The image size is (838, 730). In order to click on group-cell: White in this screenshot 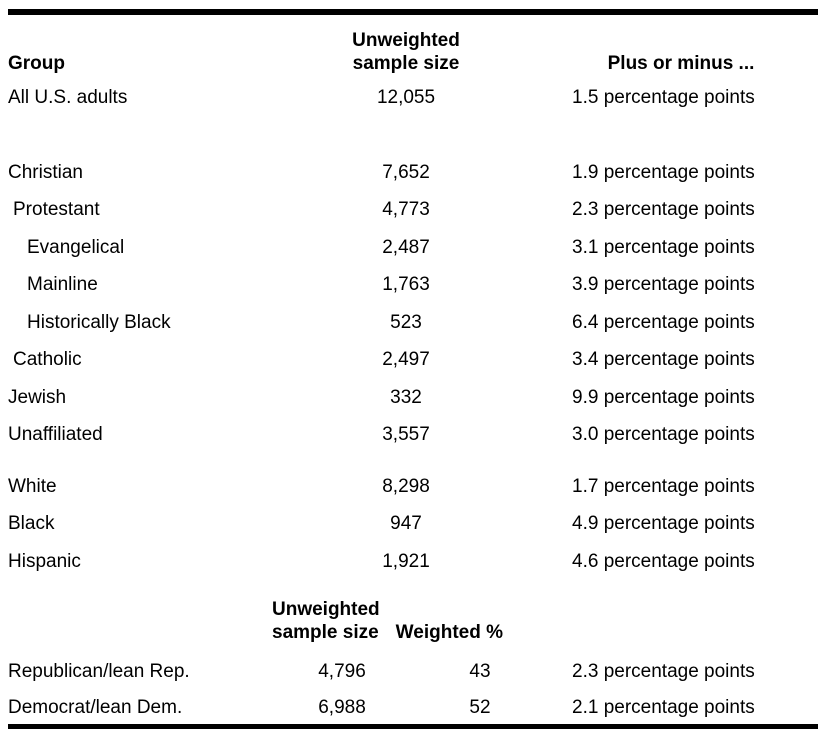, I will do `click(32, 486)`.